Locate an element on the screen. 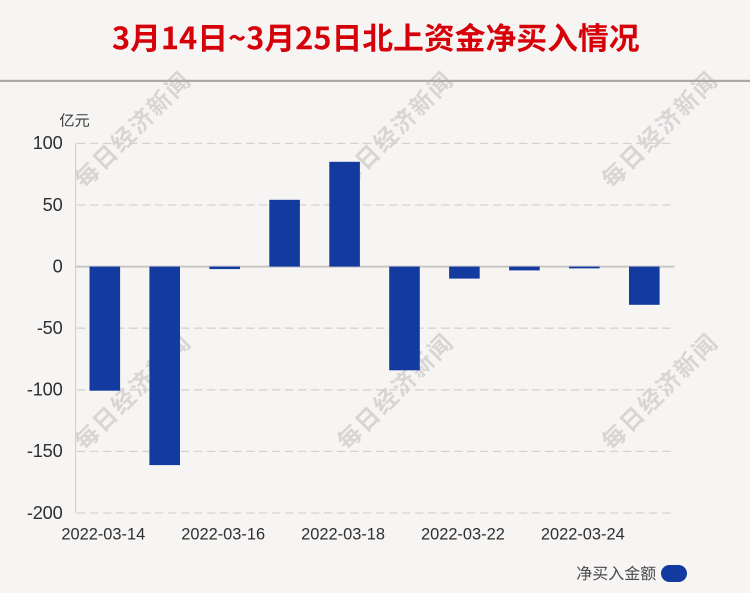 The image size is (750, 593). svg-text: -150 is located at coordinates (45, 451).